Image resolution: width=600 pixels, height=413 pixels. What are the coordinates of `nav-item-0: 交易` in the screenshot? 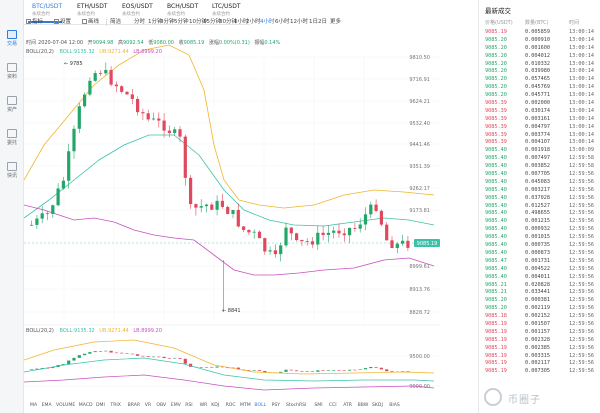 It's located at (12, 38).